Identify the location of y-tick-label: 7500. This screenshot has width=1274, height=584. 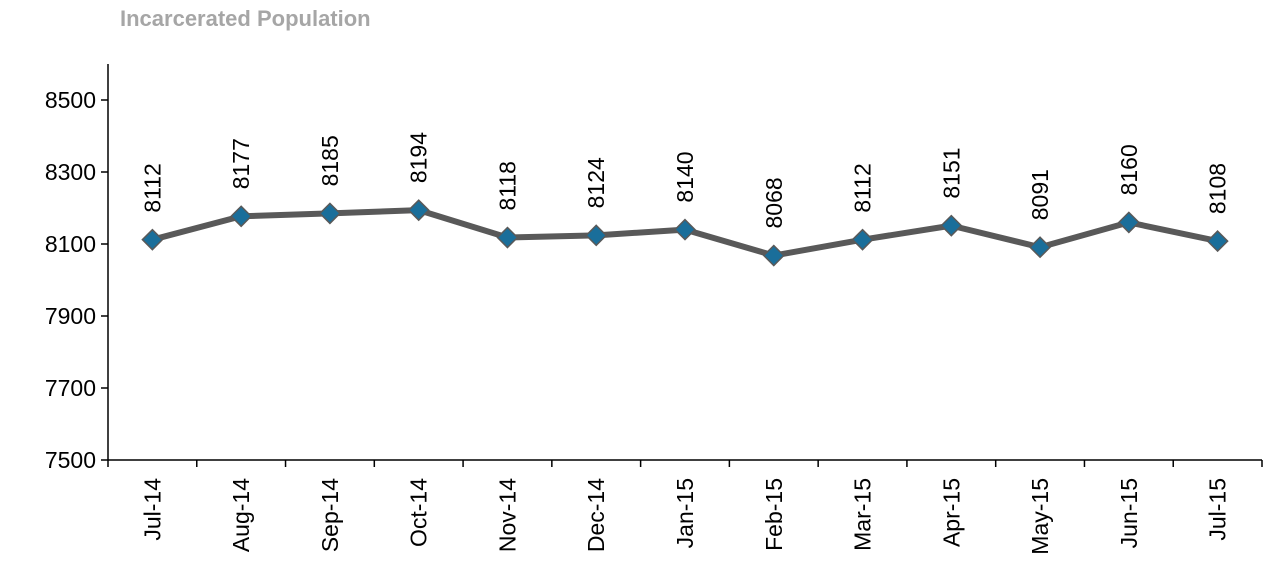
(70, 460).